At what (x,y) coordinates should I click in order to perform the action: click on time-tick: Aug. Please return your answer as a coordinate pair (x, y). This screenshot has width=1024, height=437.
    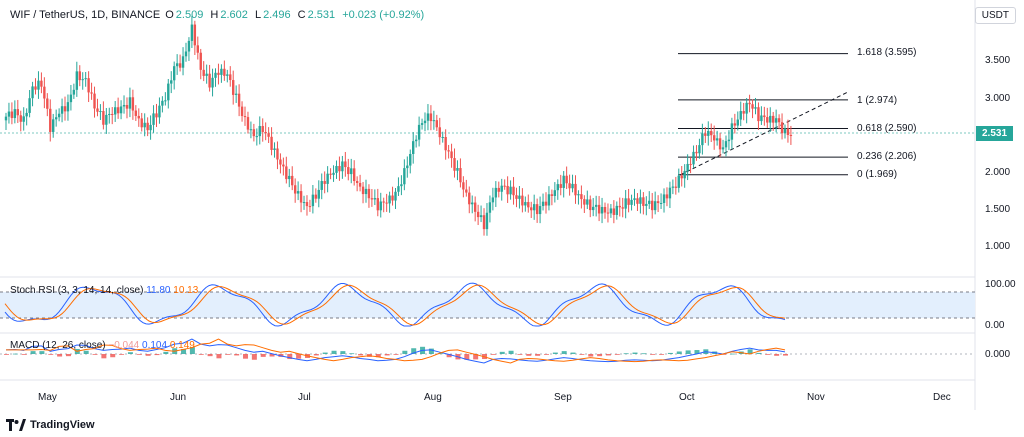
    Looking at the image, I should click on (433, 397).